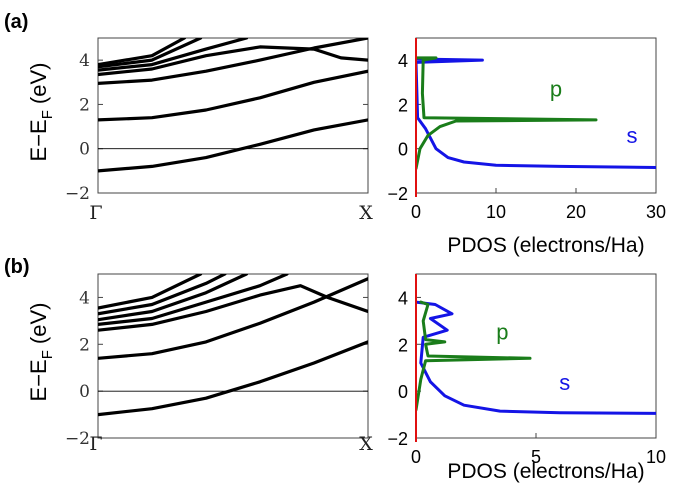 This screenshot has width=683, height=486. I want to click on pdos-x-tick-label: 20, so click(576, 212).